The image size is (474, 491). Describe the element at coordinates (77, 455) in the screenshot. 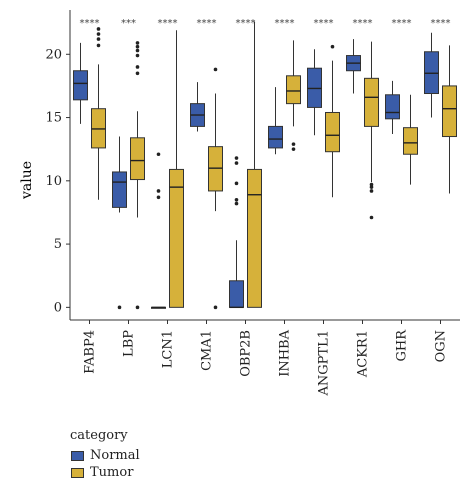

I see `legend-swatch-normal` at that location.